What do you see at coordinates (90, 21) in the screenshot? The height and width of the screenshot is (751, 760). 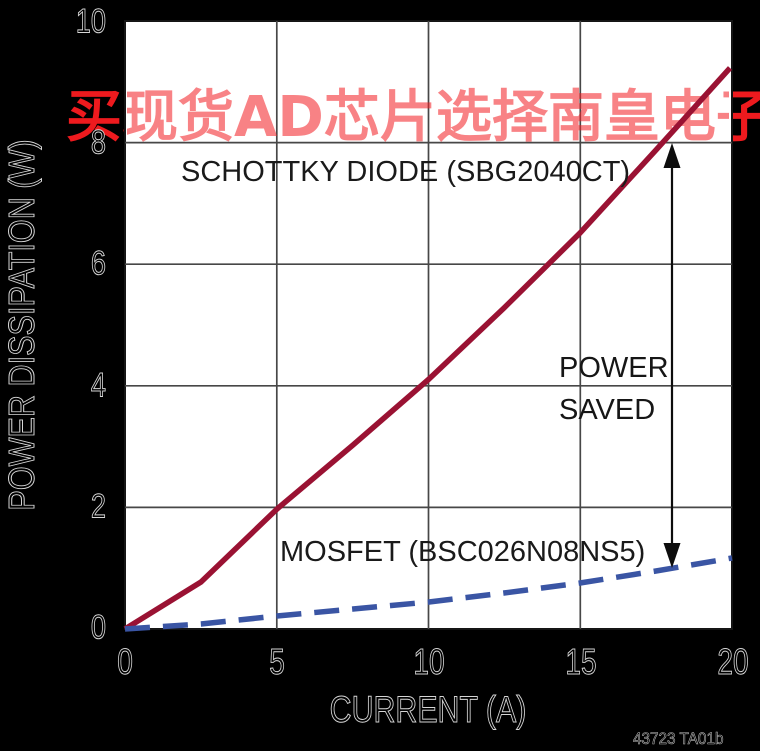 I see `ytick-10: 10` at bounding box center [90, 21].